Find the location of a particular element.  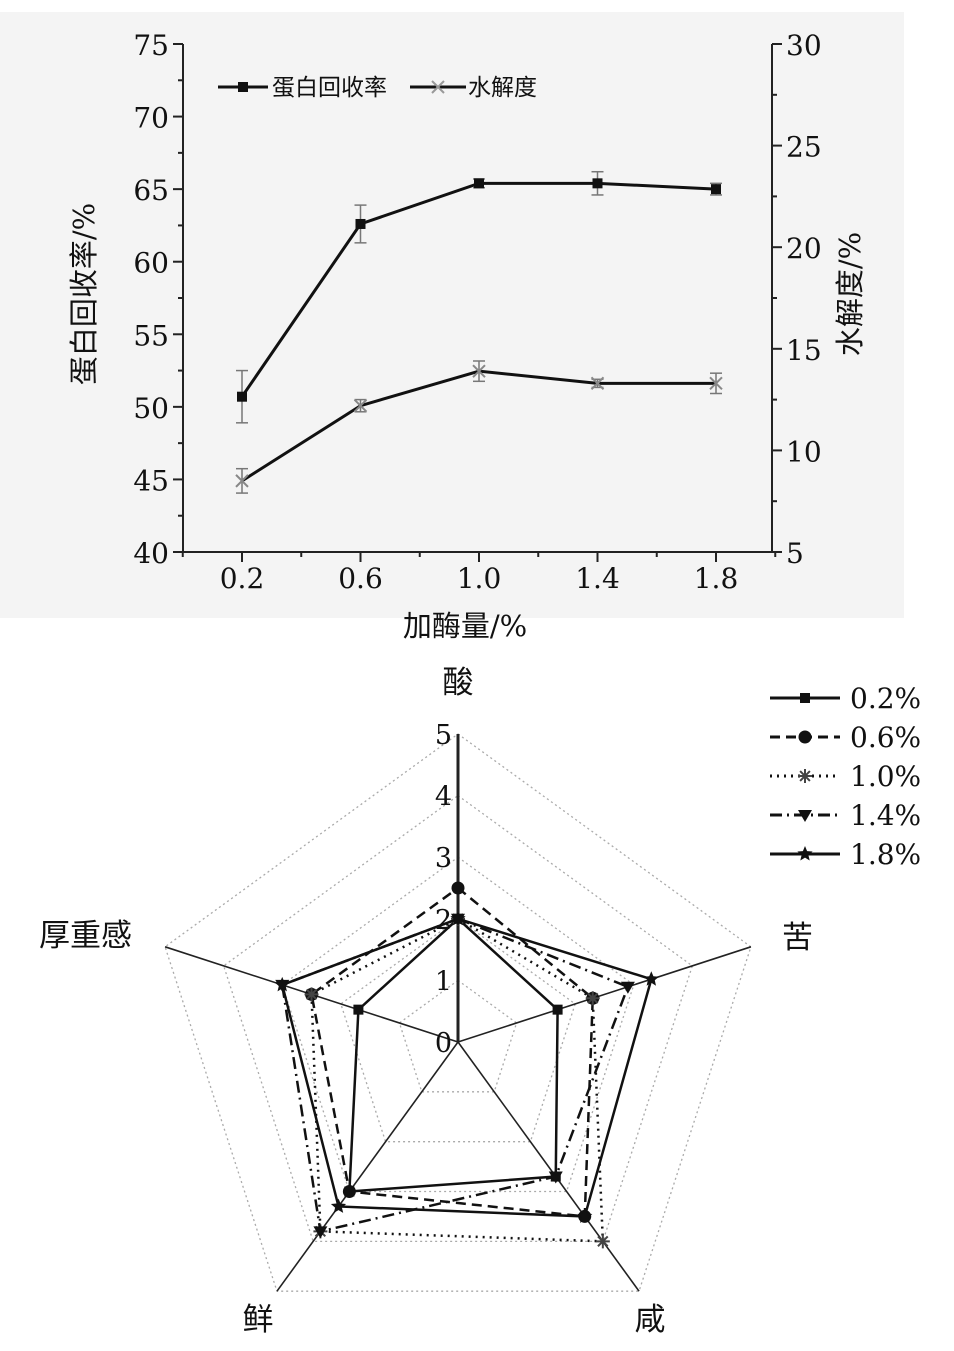

right-tick-label: 5 is located at coordinates (795, 553).